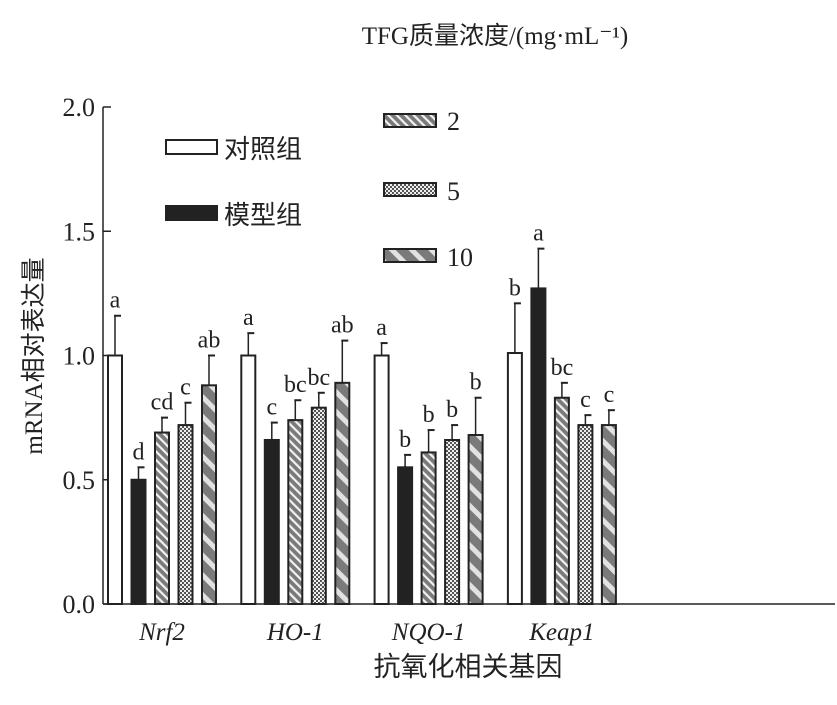 Image resolution: width=837 pixels, height=705 pixels. I want to click on x-axis-label: 抗氧化相关基因, so click(468, 667).